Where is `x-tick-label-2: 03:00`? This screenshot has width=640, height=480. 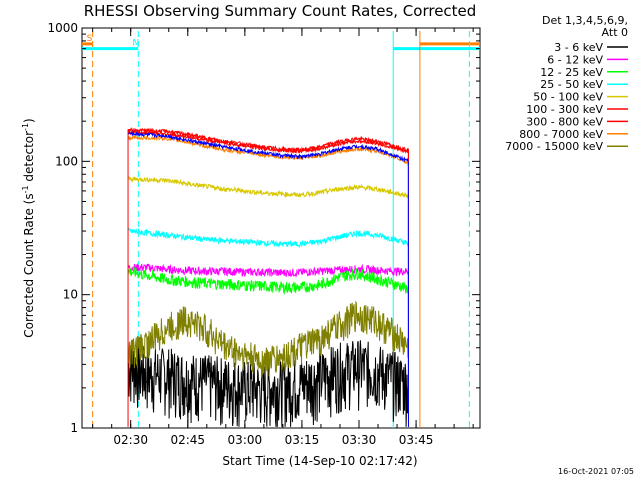
x-tick-label-2: 03:00 is located at coordinates (245, 440).